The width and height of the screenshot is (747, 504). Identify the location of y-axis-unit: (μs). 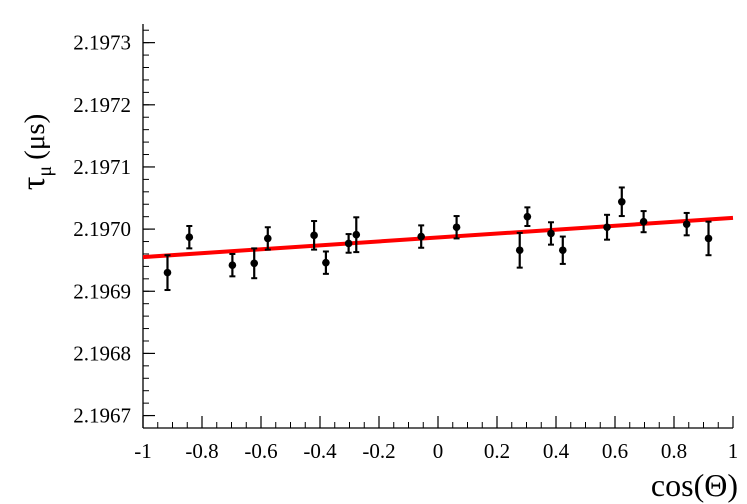
(35, 137).